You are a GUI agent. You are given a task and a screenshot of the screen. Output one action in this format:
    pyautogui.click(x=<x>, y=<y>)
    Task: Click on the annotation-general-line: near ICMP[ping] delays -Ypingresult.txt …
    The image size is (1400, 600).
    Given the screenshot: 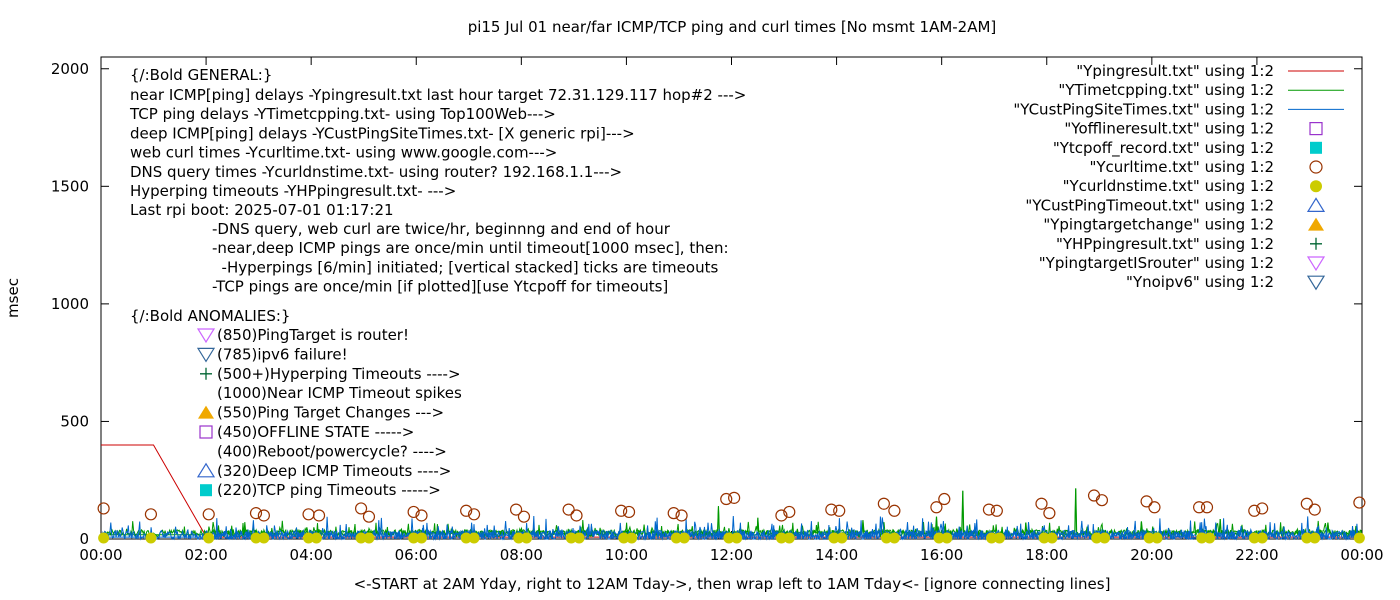 What is the action you would take?
    pyautogui.click(x=438, y=95)
    